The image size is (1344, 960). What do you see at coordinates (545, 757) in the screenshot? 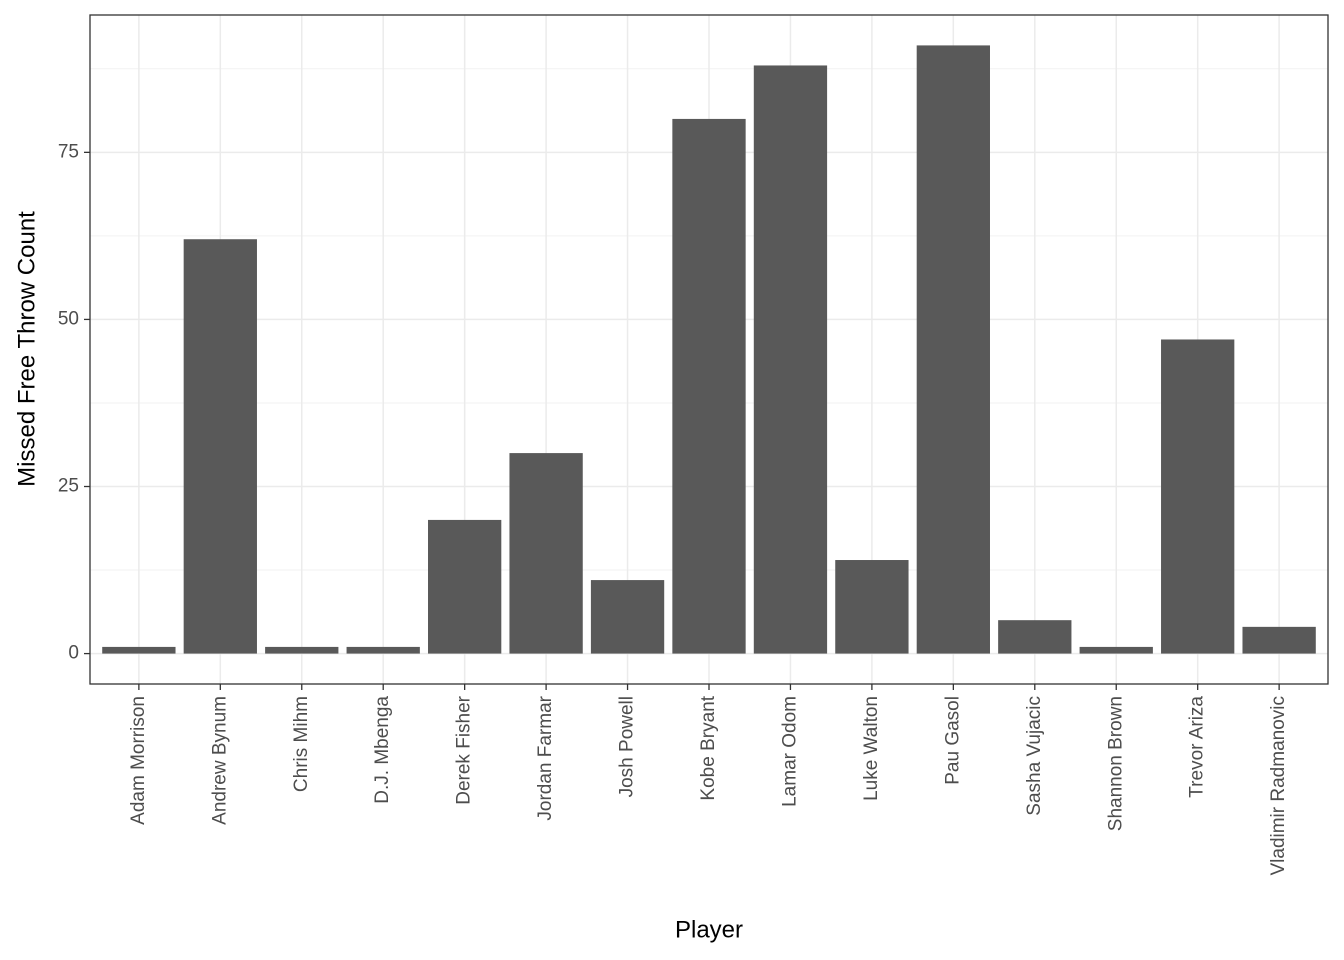
I see `x-tick-label: Jordan Farmar` at bounding box center [545, 757].